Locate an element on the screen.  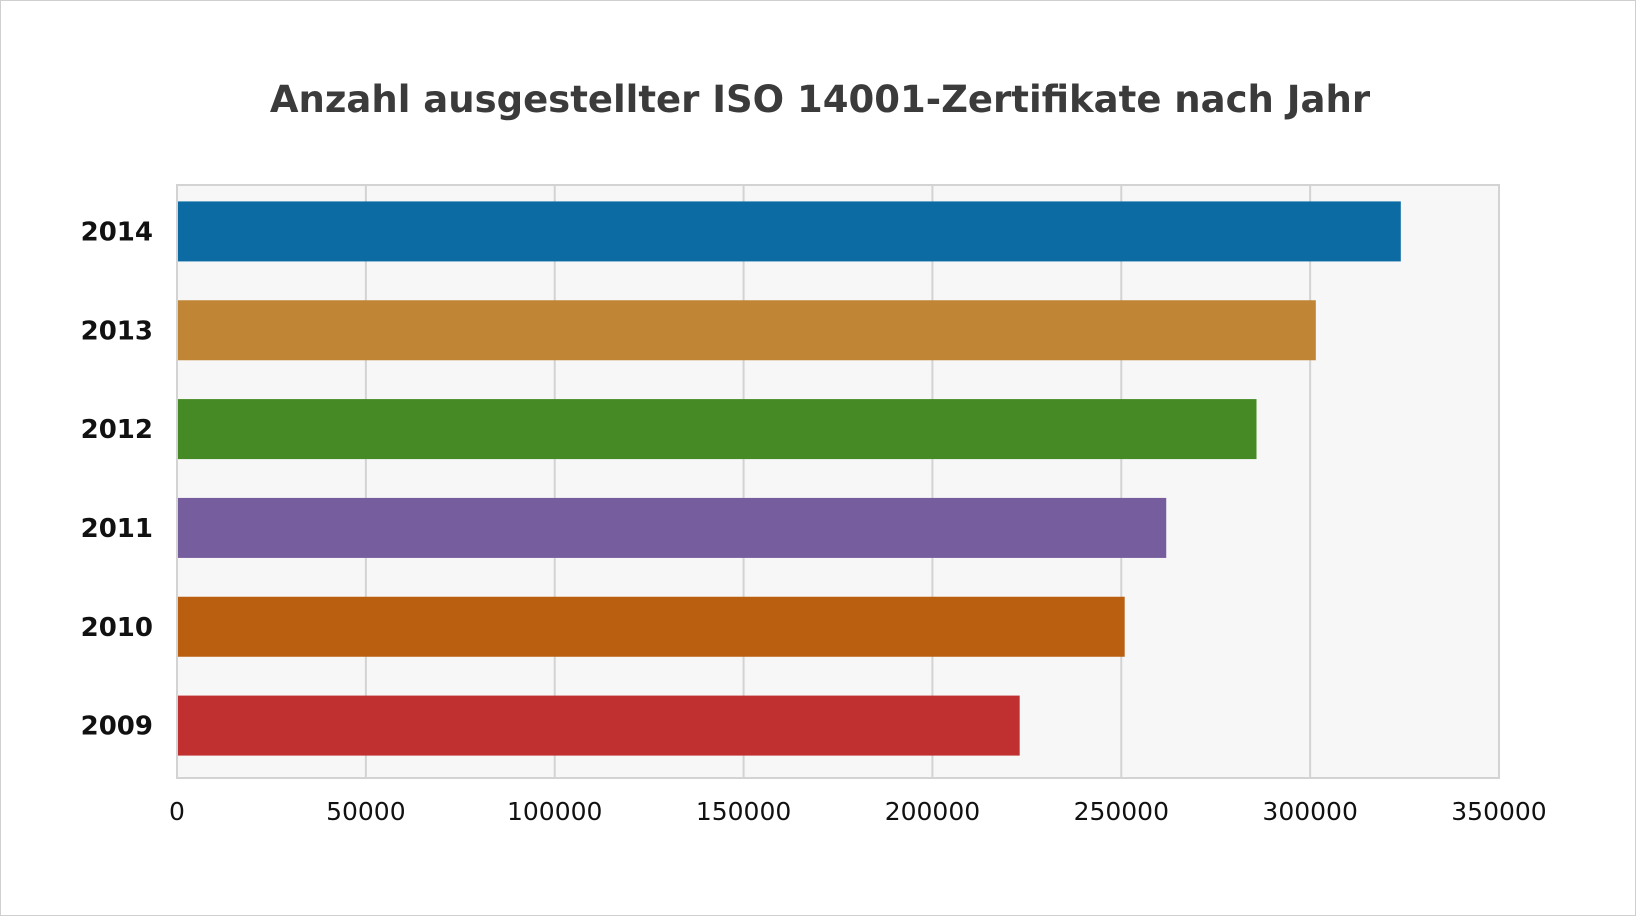
bar-2013 is located at coordinates (747, 330).